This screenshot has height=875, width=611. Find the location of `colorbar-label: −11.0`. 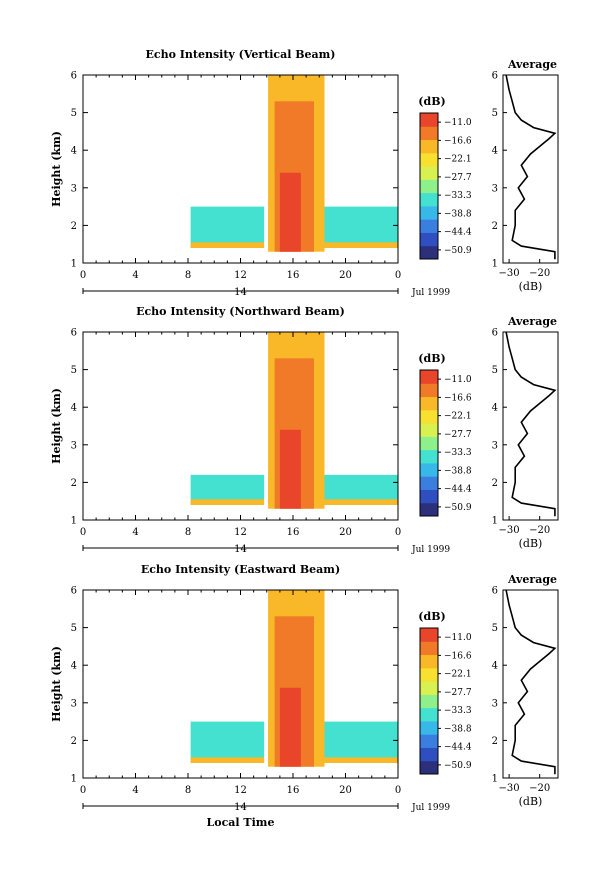

colorbar-label: −11.0 is located at coordinates (458, 380).